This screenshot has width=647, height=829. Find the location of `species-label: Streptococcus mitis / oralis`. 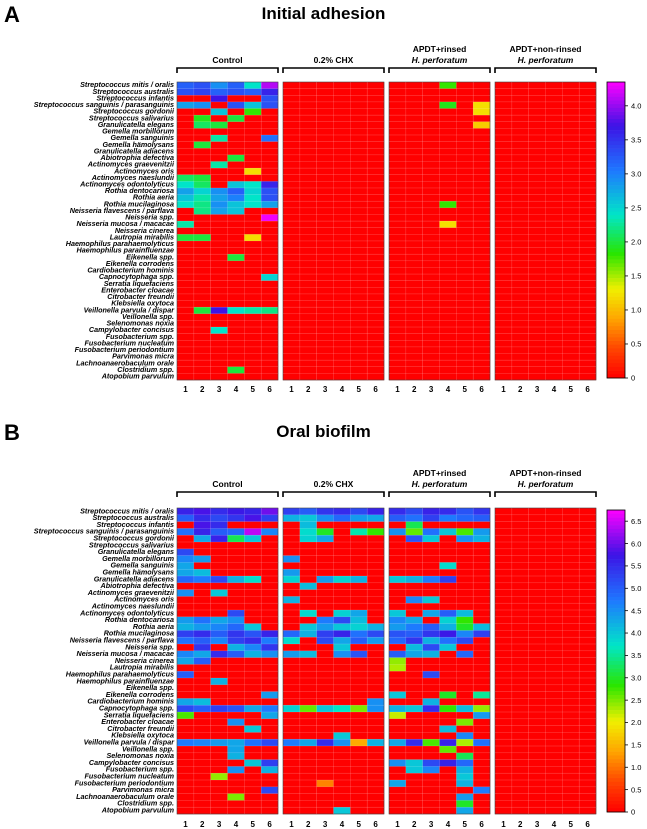

species-label: Streptococcus mitis / oralis is located at coordinates (127, 84).